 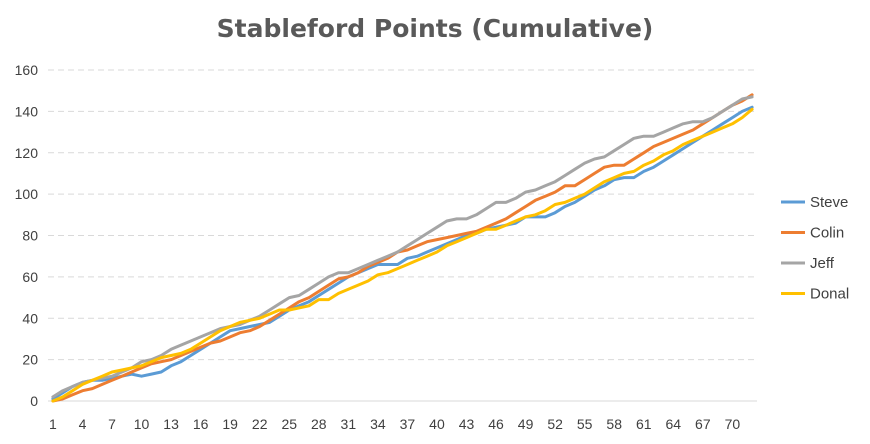 I want to click on y-tick-label: 160, so click(x=27, y=70).